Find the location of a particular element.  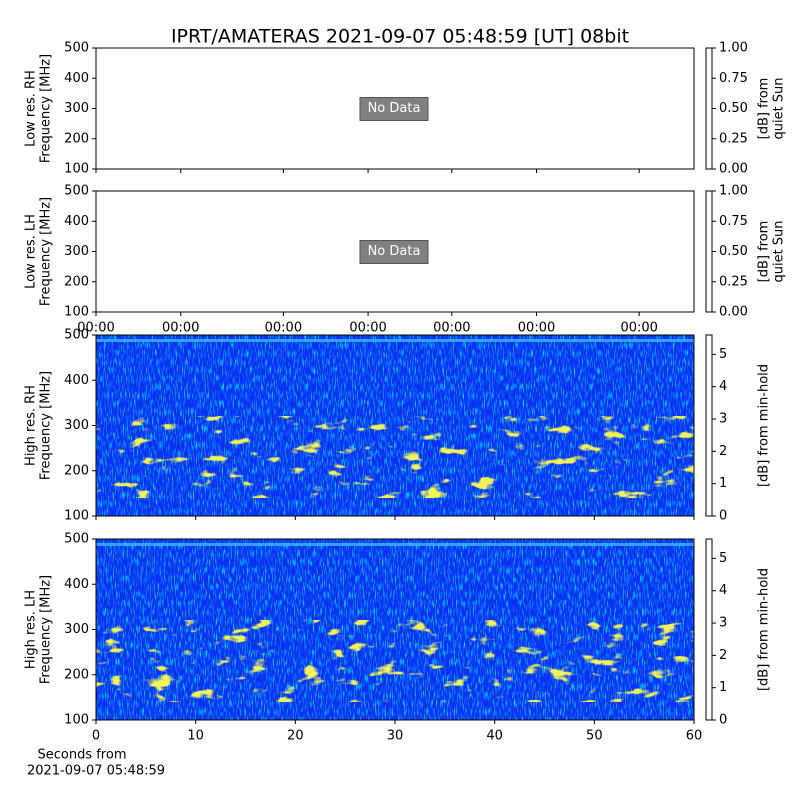

x-axis-label: Seconds from is located at coordinates (81, 755).